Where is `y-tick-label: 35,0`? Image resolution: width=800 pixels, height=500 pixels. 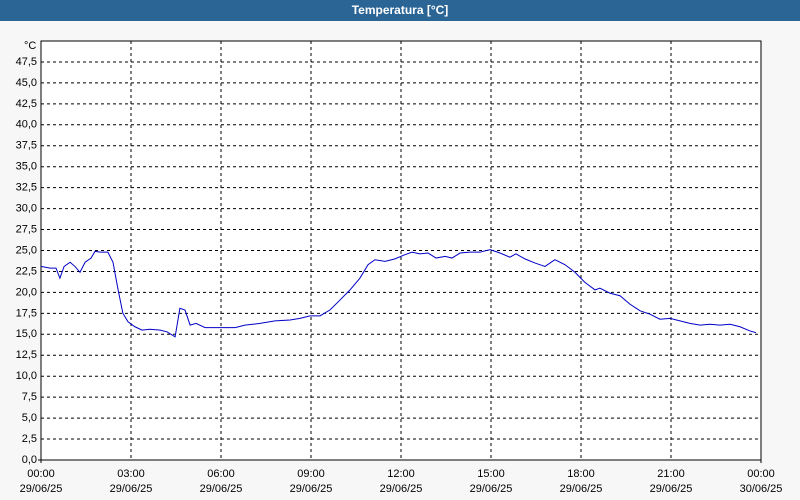 y-tick-label: 35,0 is located at coordinates (26, 167).